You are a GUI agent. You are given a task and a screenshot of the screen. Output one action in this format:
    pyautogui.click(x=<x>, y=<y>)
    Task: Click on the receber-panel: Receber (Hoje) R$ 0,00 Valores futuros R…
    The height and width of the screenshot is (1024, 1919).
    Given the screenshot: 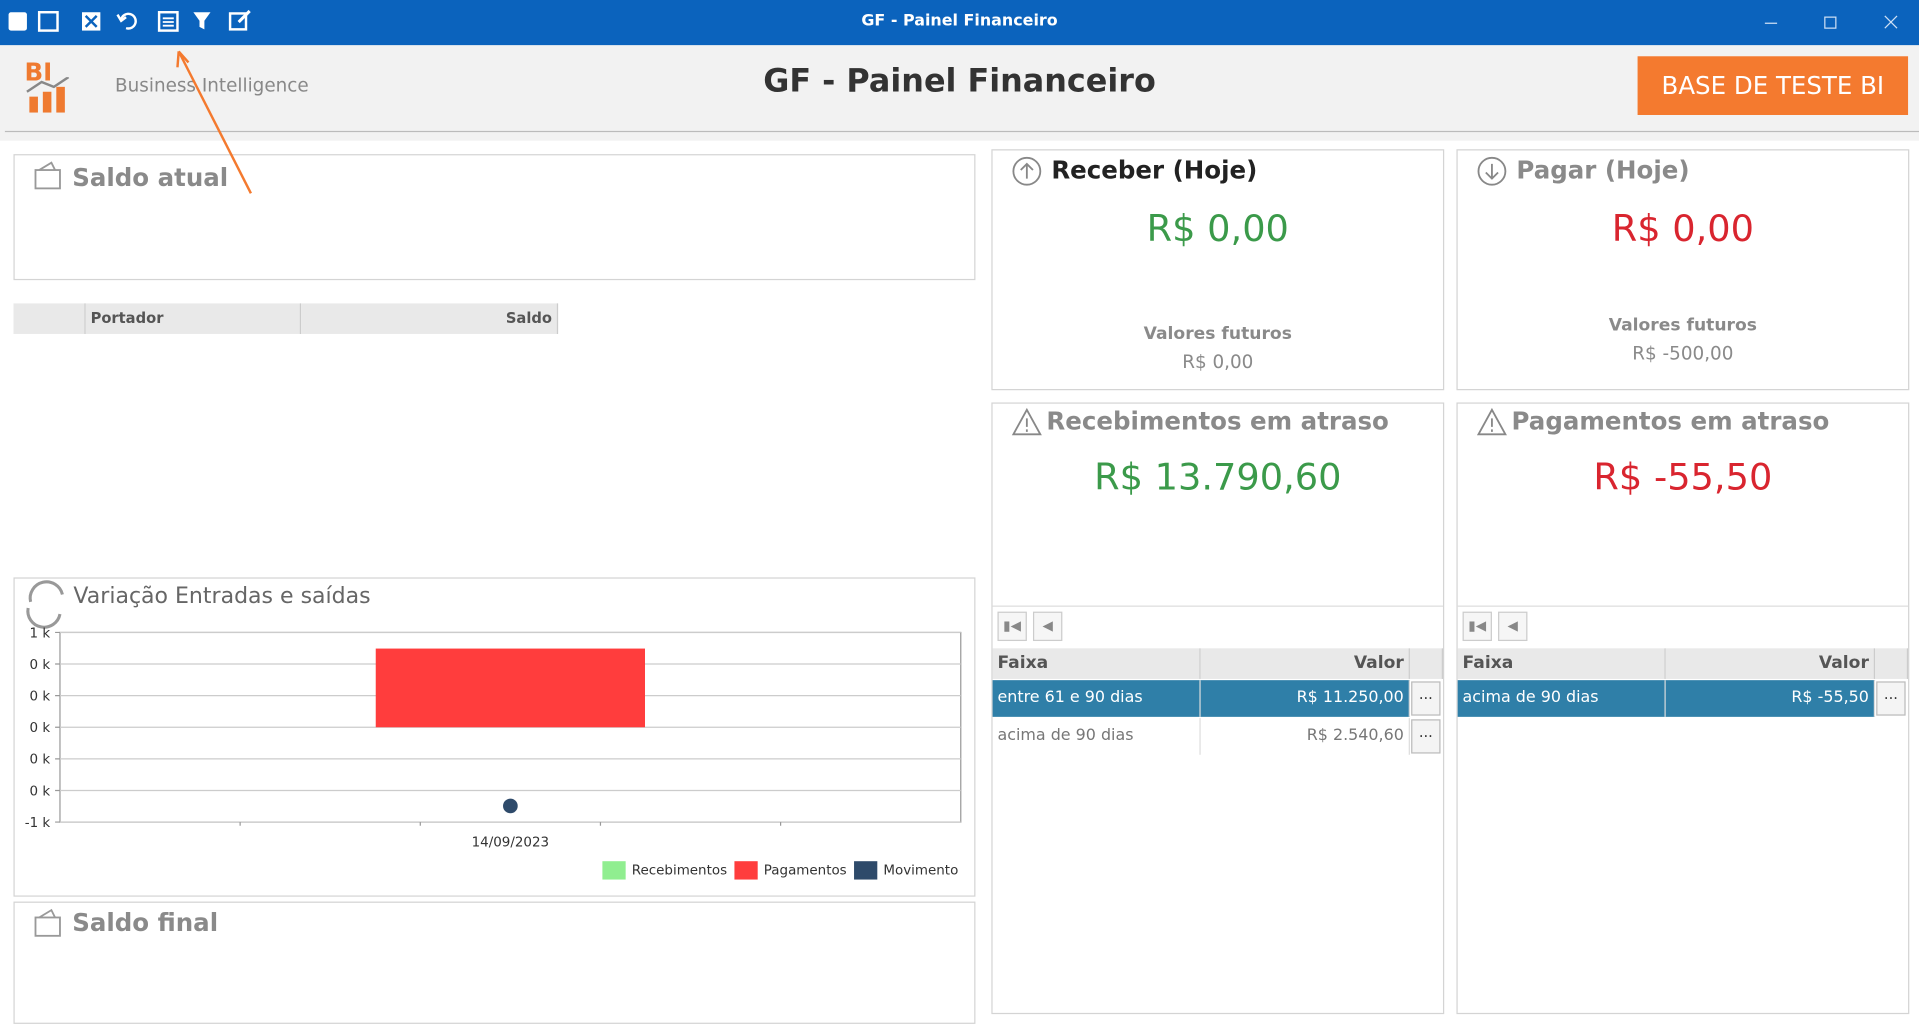 What is the action you would take?
    pyautogui.click(x=1218, y=270)
    